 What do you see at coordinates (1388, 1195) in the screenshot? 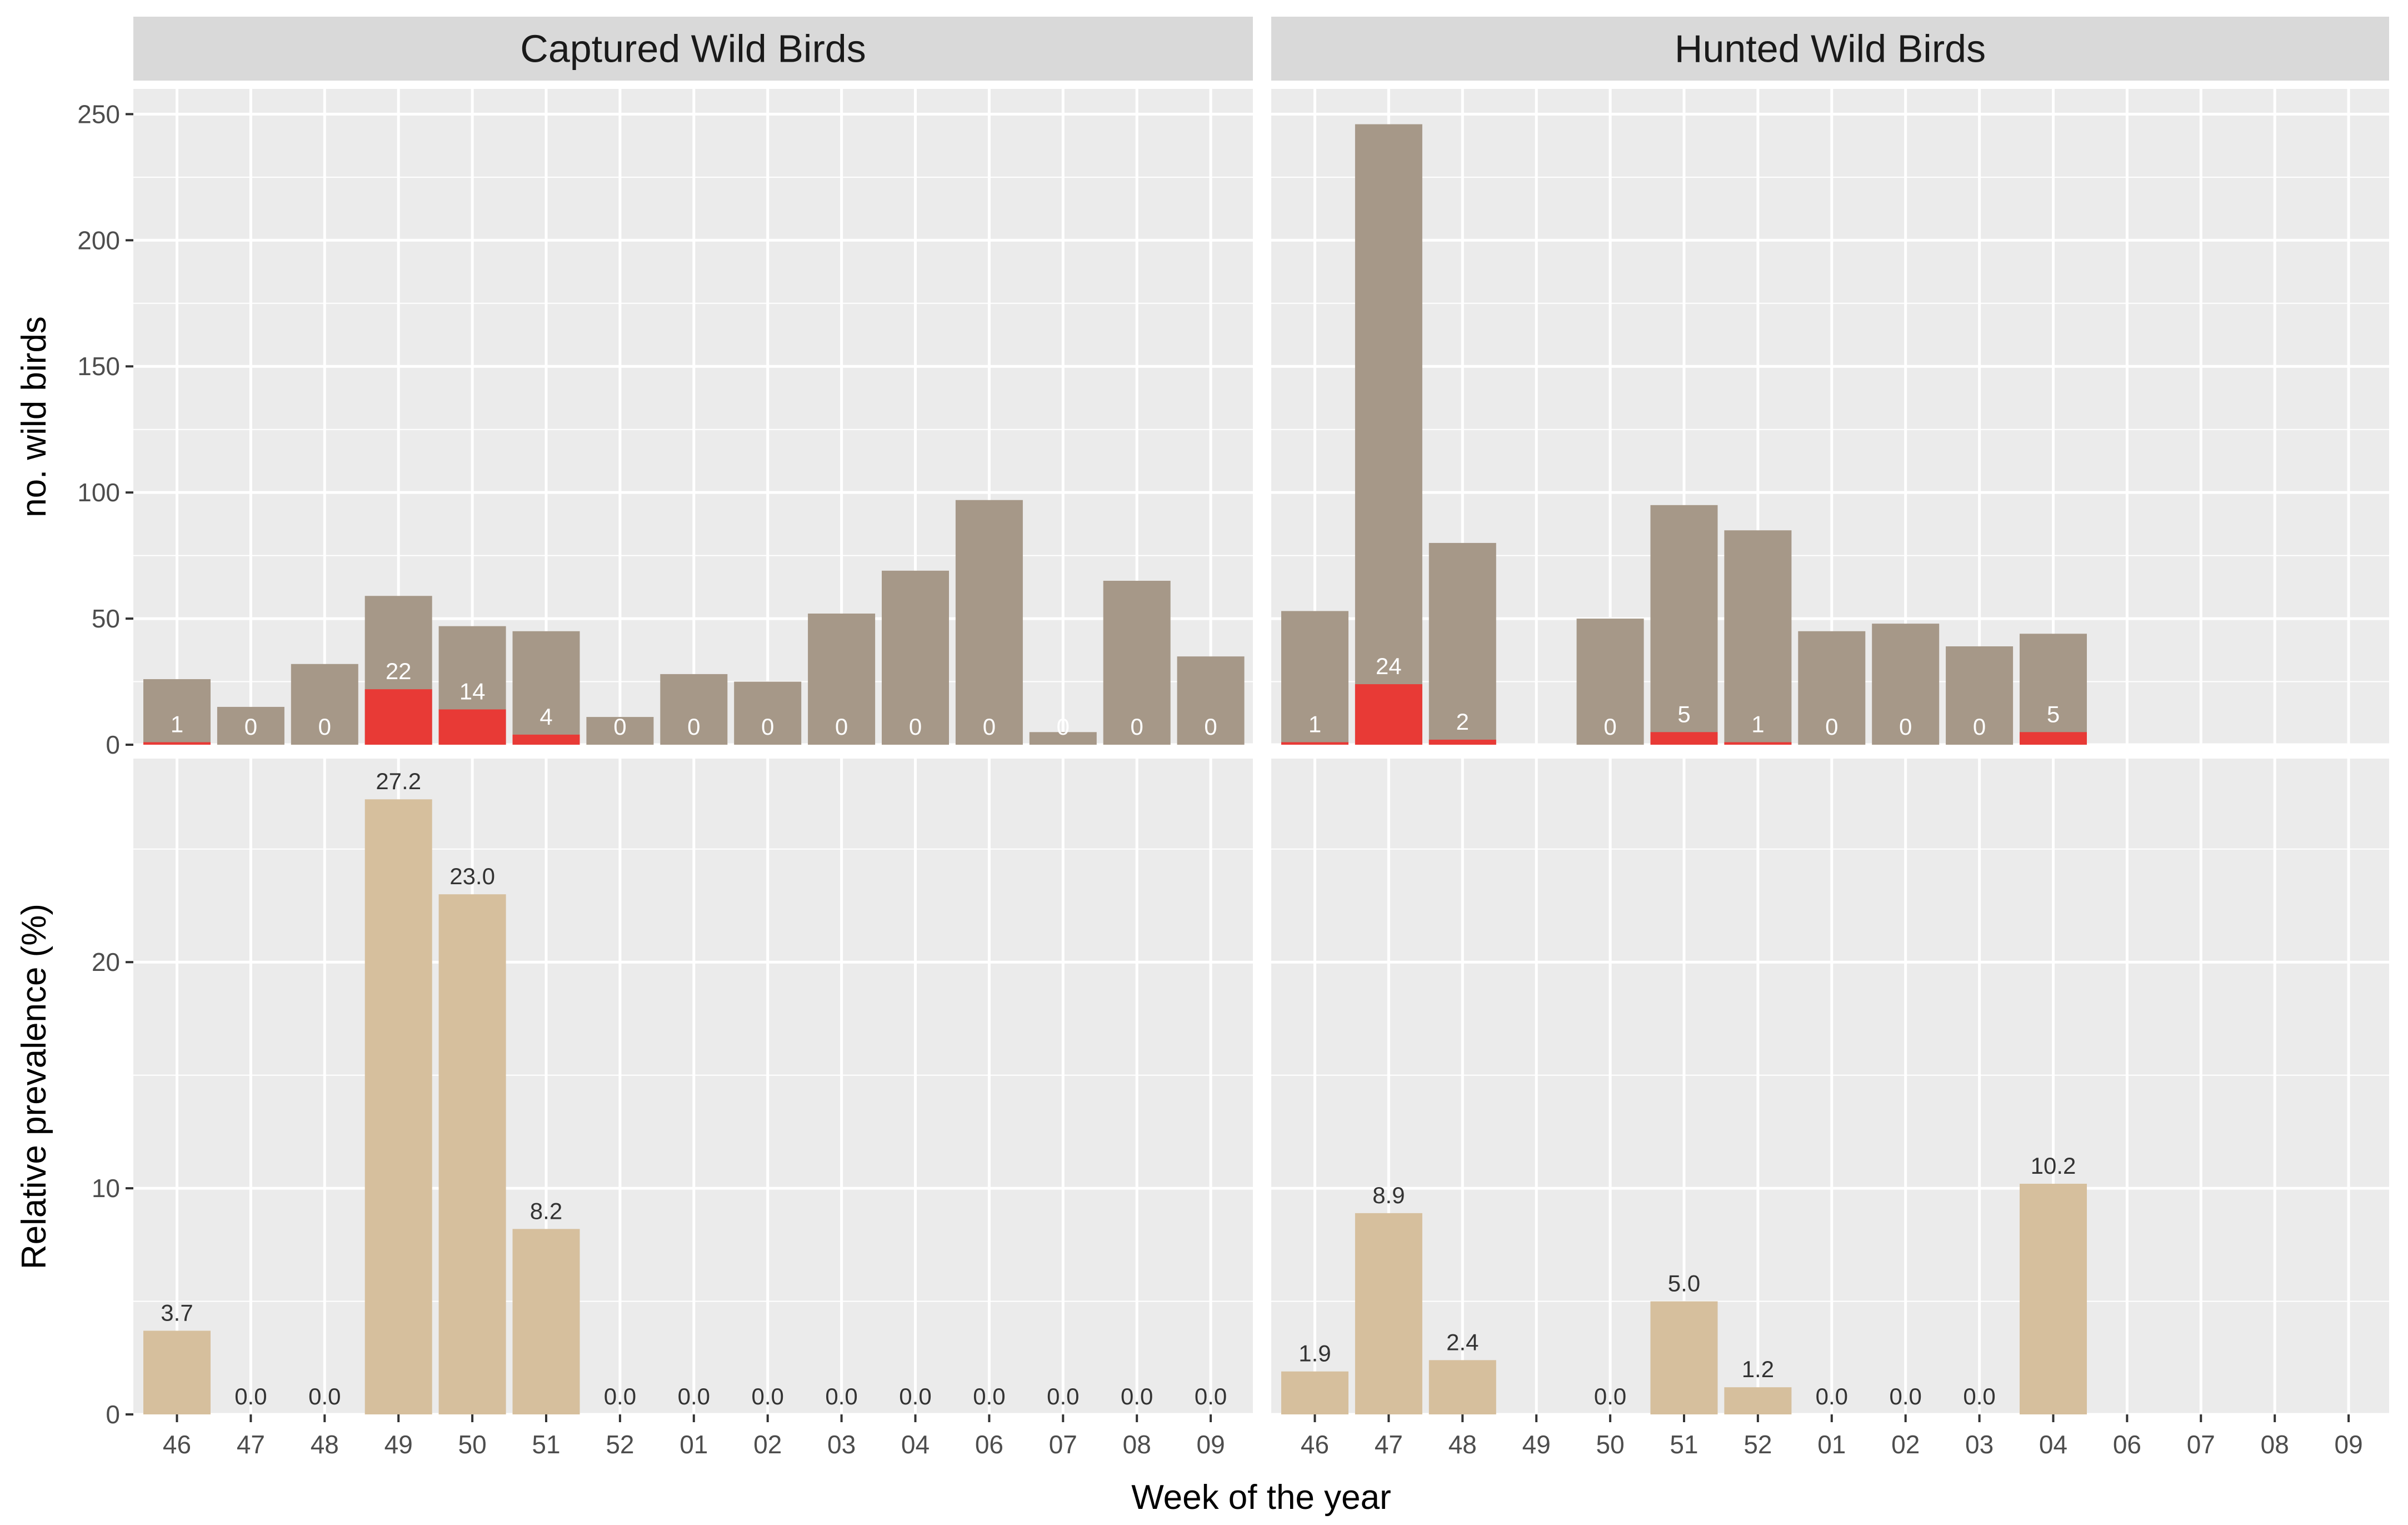
I see `bar-prevalence-label: 8.9` at bounding box center [1388, 1195].